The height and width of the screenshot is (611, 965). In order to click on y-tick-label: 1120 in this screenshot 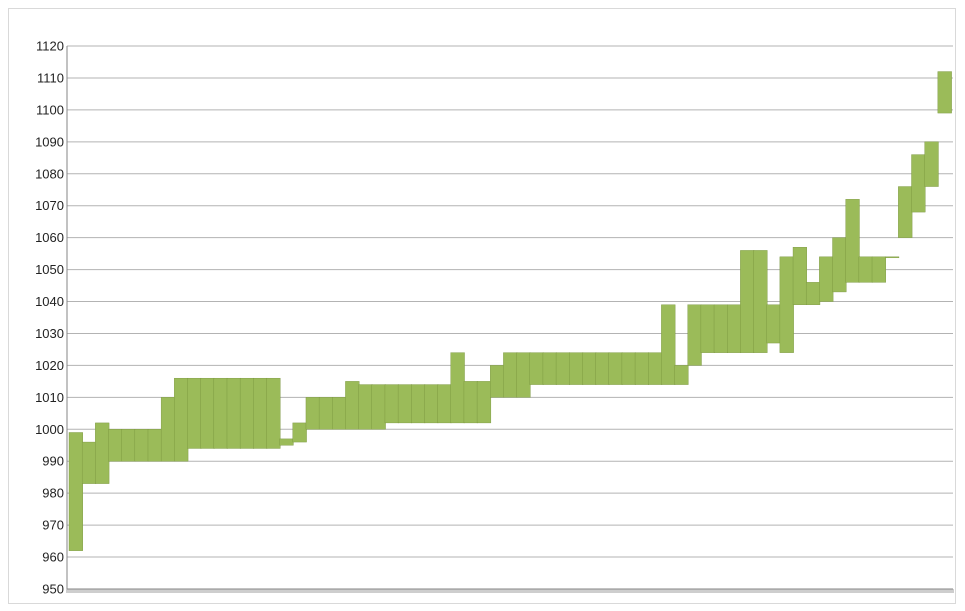, I will do `click(50, 46)`.